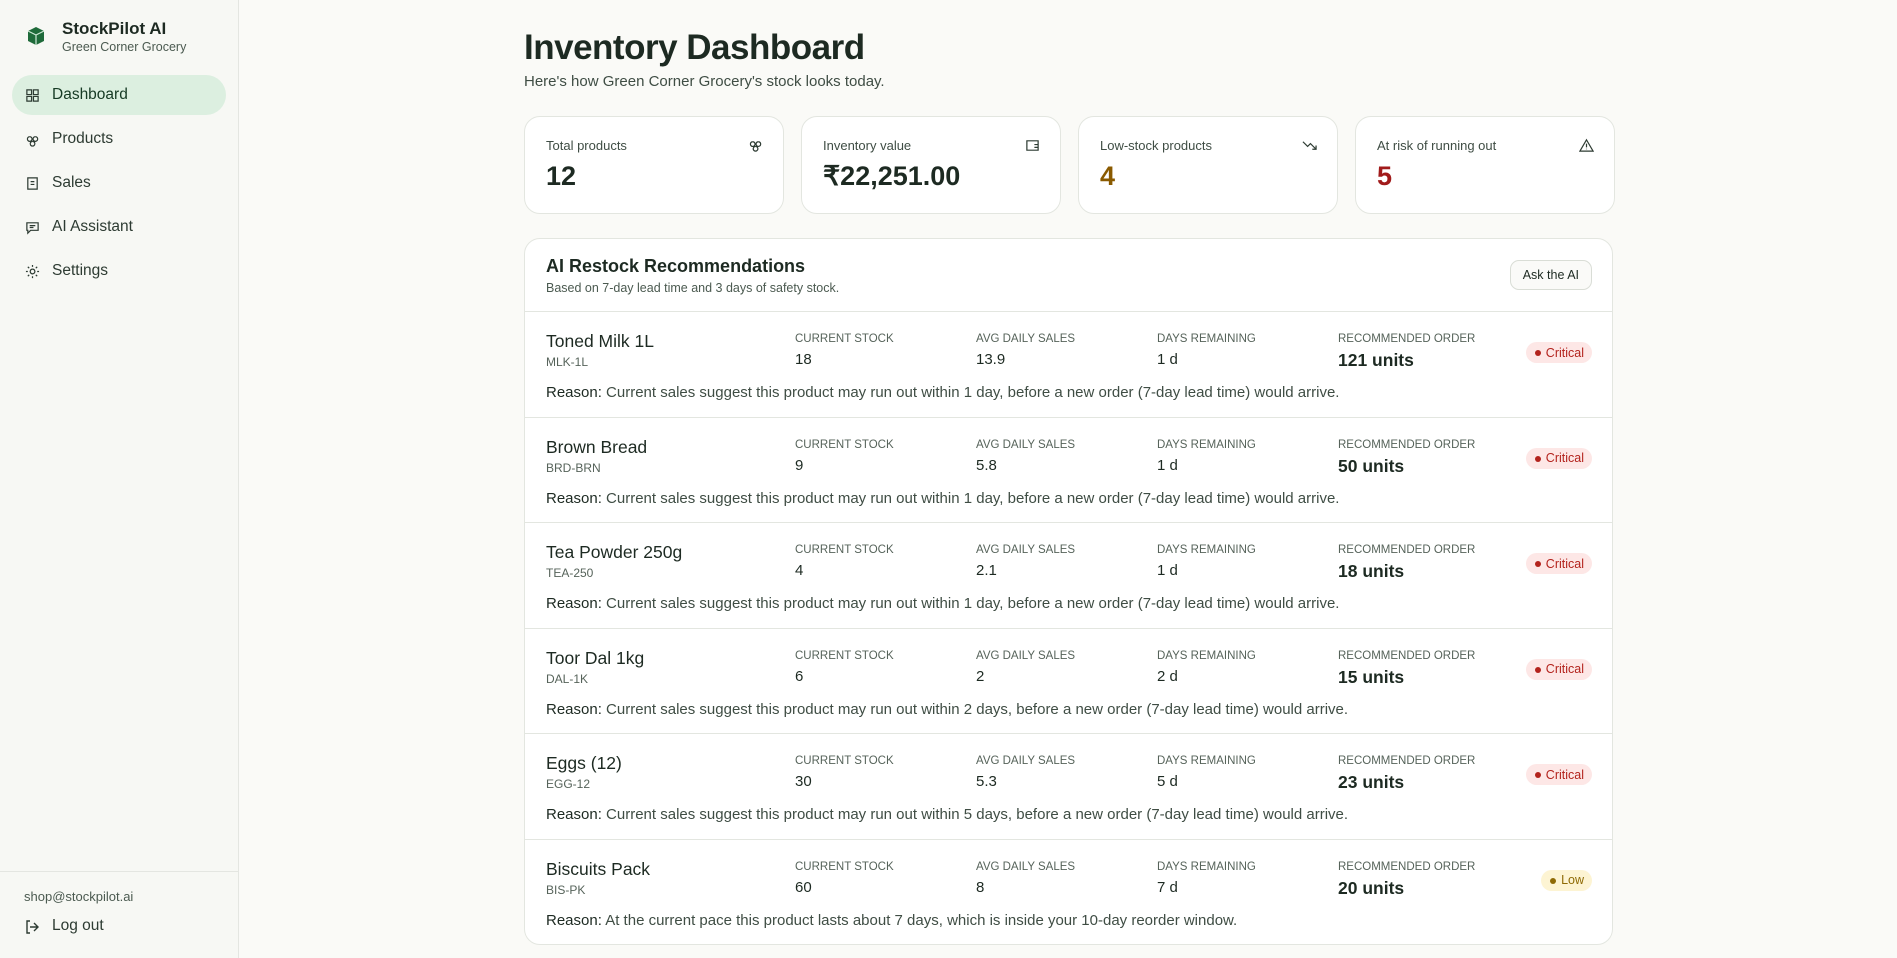 This screenshot has width=1897, height=958. What do you see at coordinates (1167, 781) in the screenshot?
I see `metric-value: 5 d` at bounding box center [1167, 781].